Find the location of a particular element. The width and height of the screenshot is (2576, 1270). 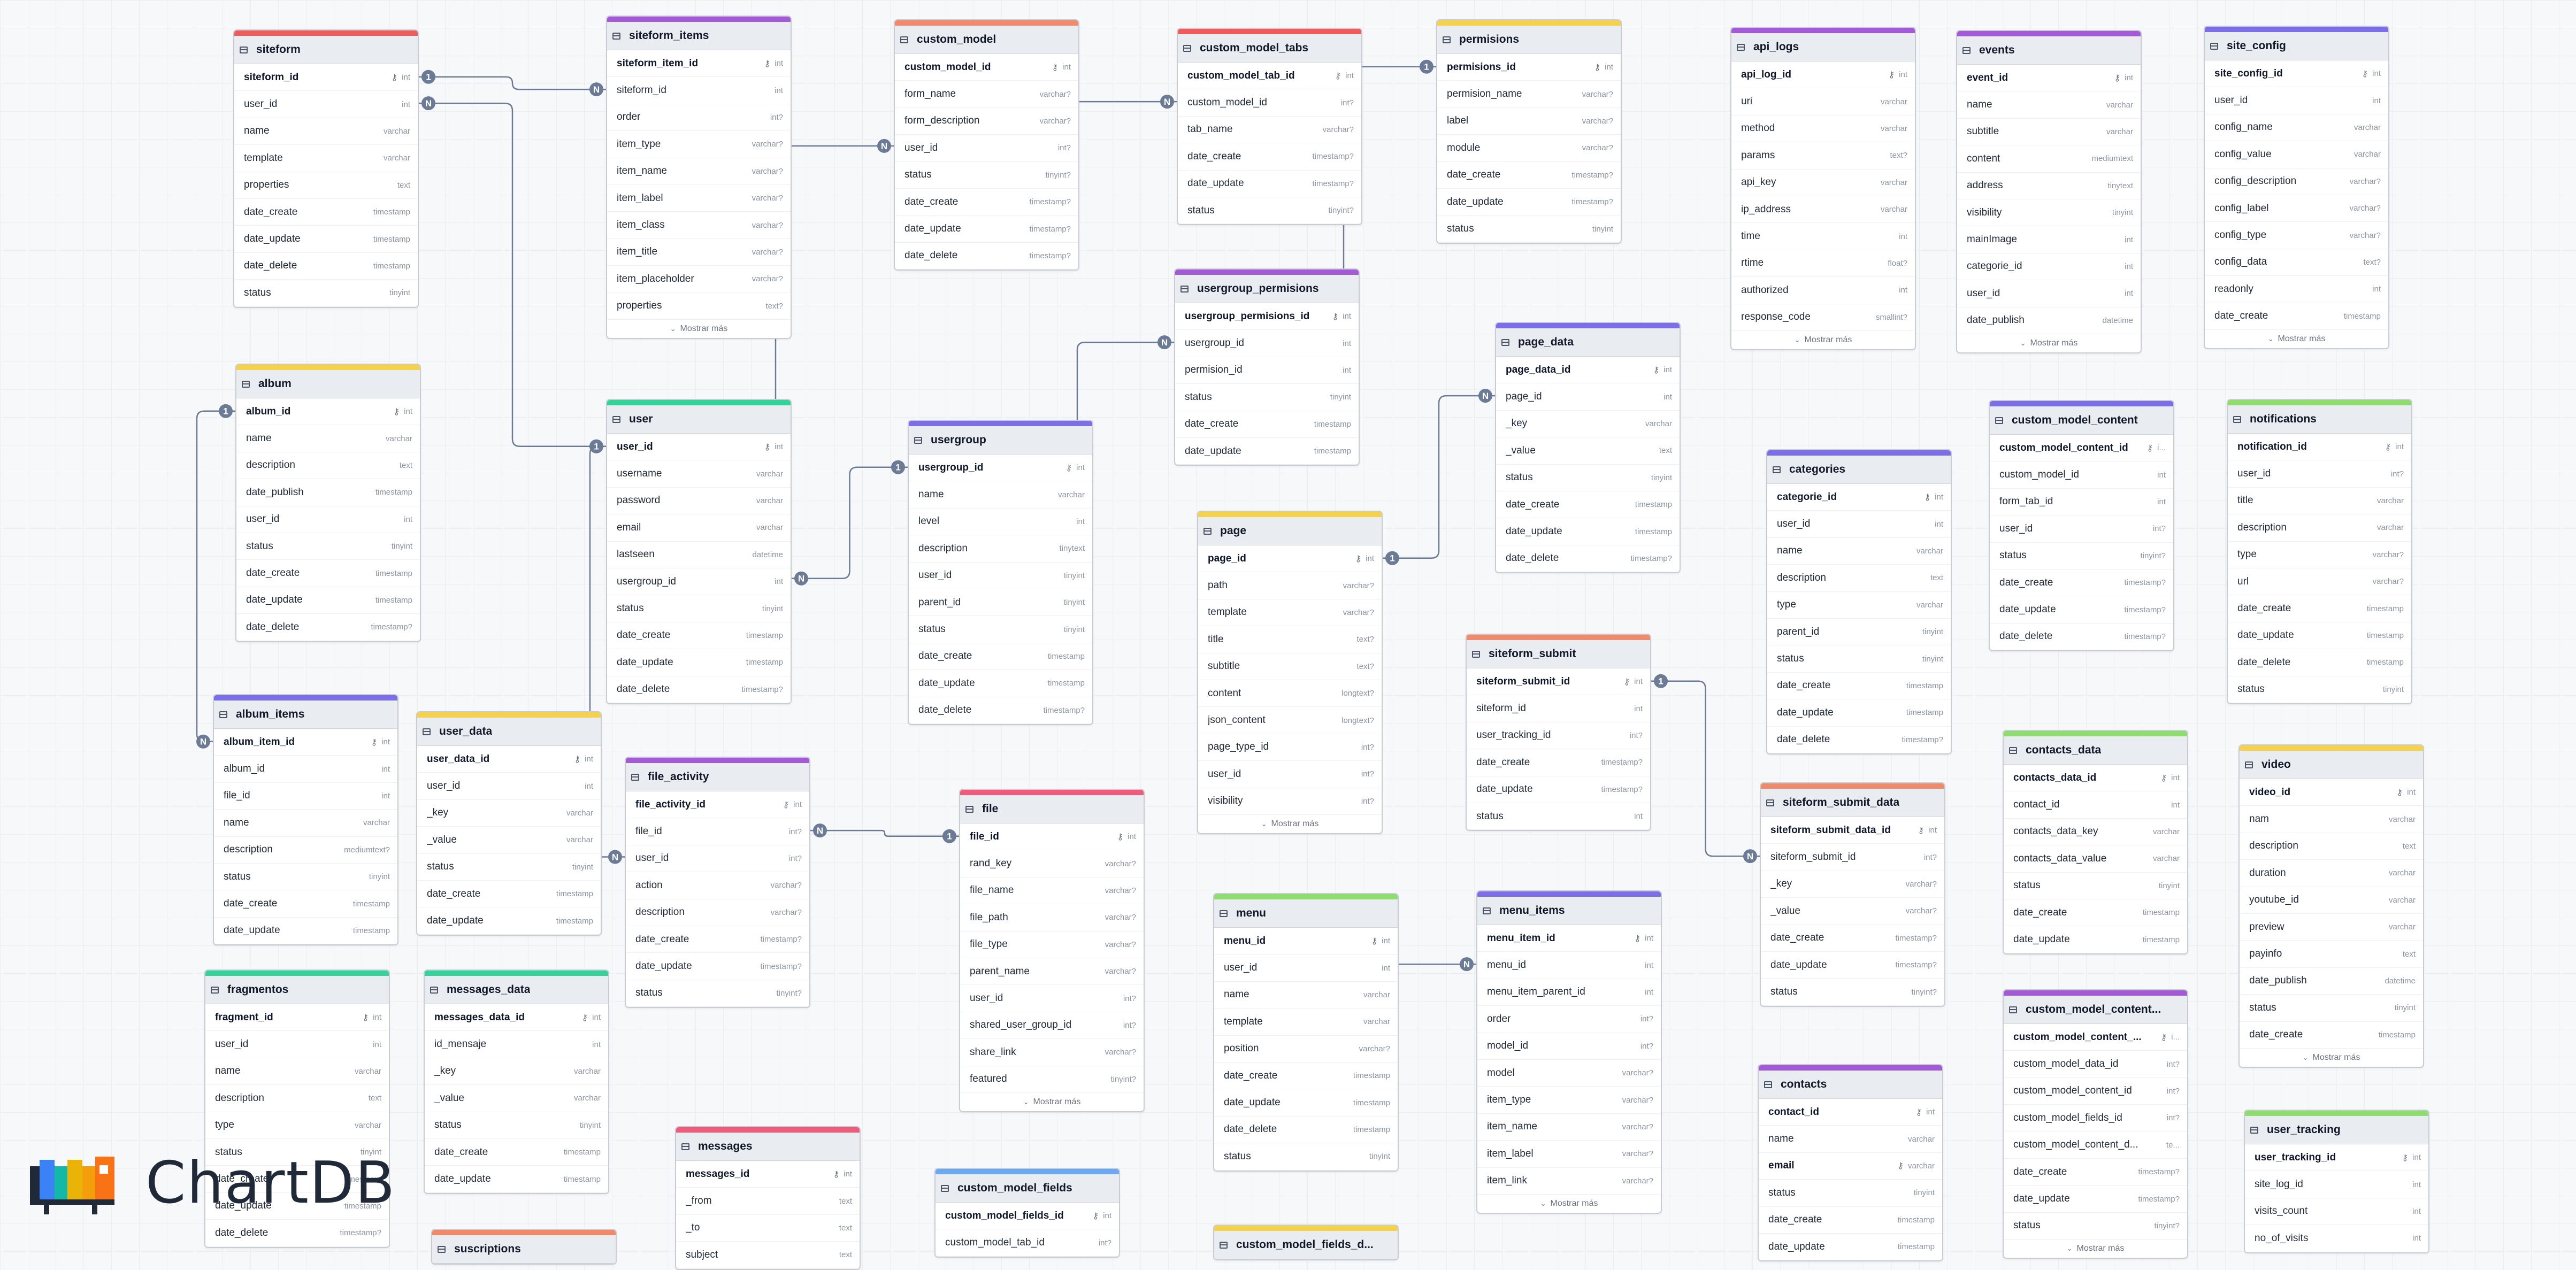

field-row: permision_name varchar? is located at coordinates (1529, 94).